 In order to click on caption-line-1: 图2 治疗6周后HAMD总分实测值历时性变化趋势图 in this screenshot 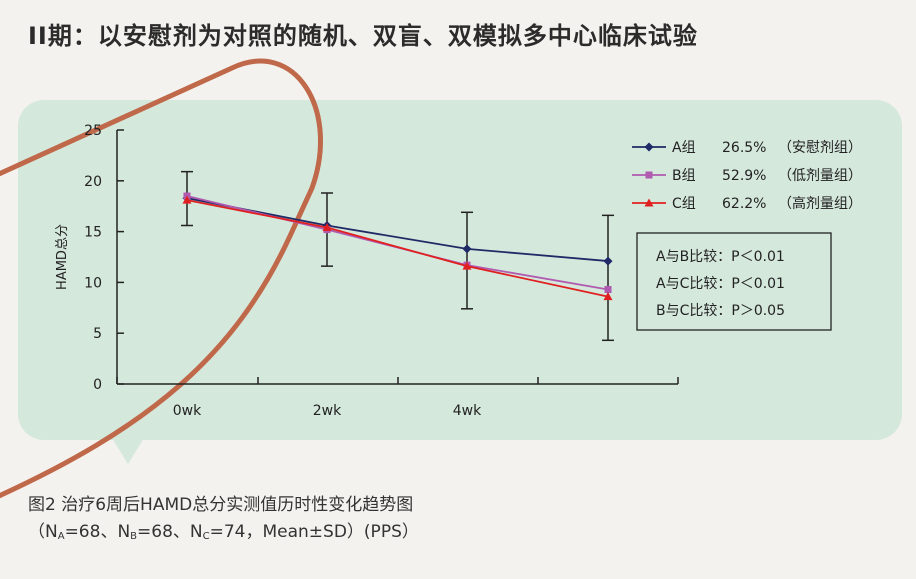, I will do `click(221, 505)`.